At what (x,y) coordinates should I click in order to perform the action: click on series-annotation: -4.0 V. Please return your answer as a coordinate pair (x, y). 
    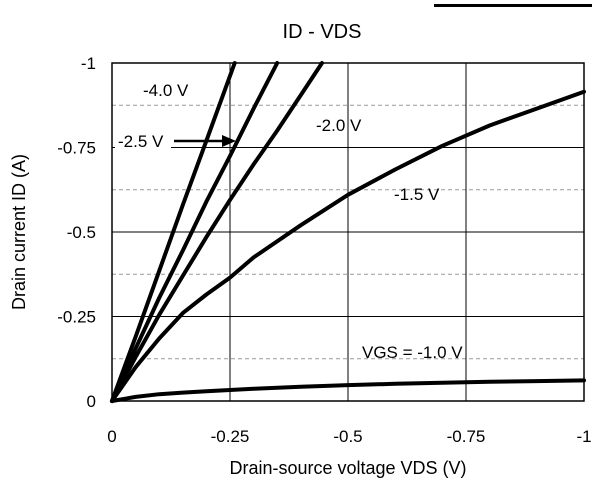
    Looking at the image, I should click on (166, 90).